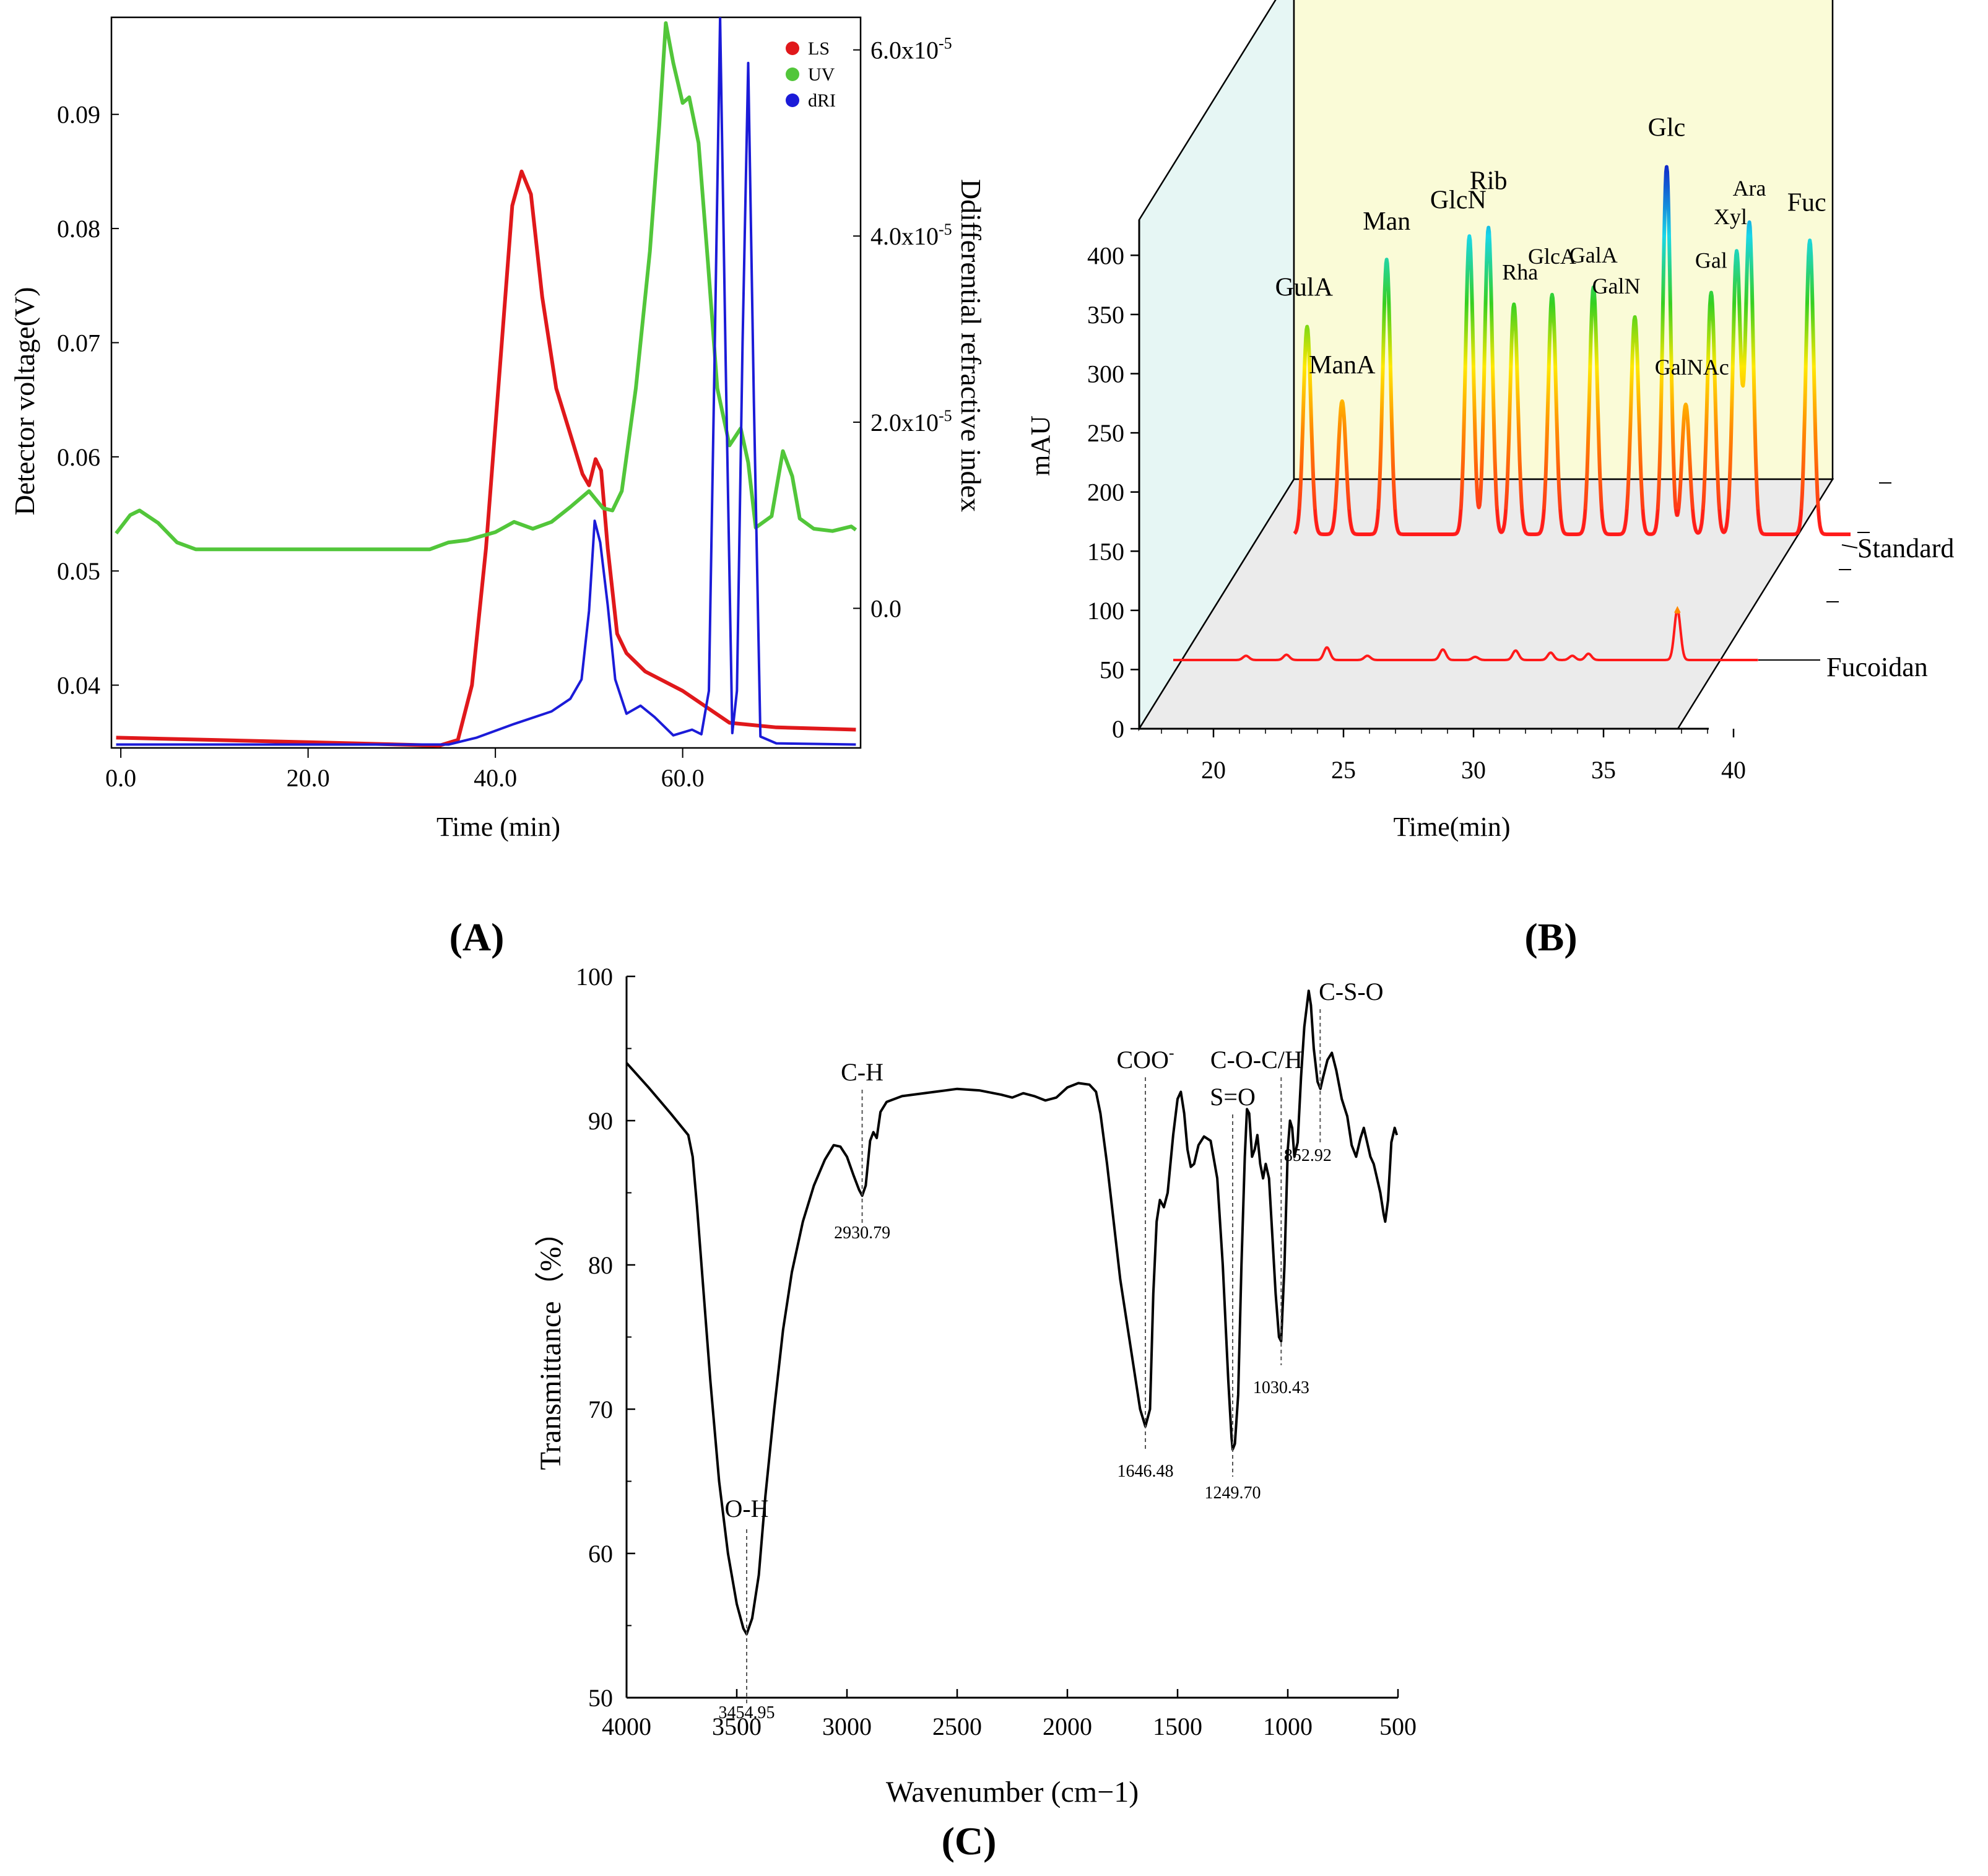 This screenshot has width=1988, height=1876. I want to click on plot-frame-a, so click(486, 382).